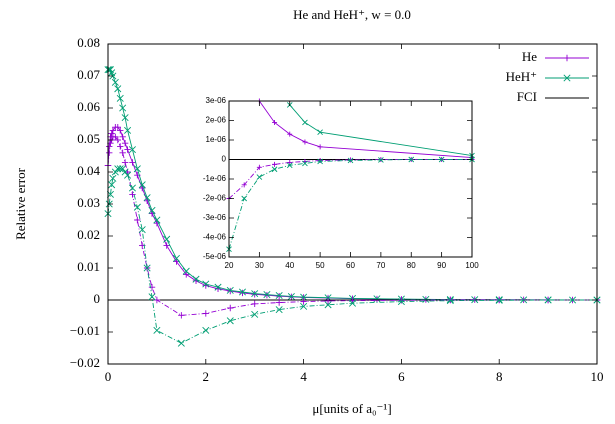 The height and width of the screenshot is (424, 615). I want to click on y-tick-label: −0.02, so click(85, 362).